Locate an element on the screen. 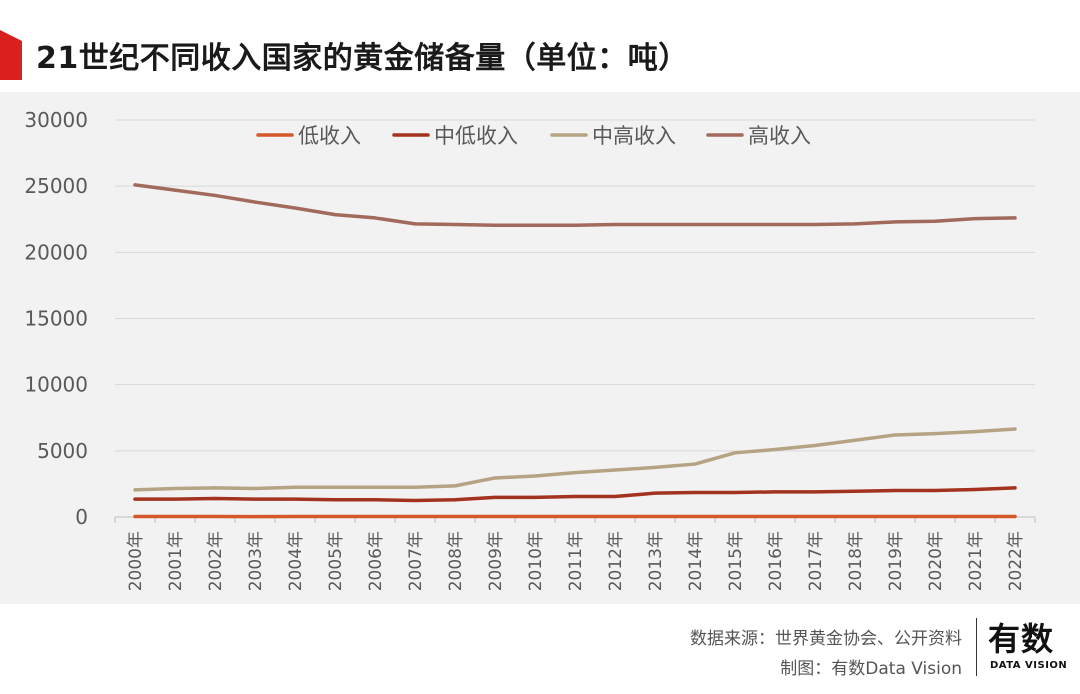 The width and height of the screenshot is (1080, 694). x-tick-label: 2019年 is located at coordinates (896, 561).